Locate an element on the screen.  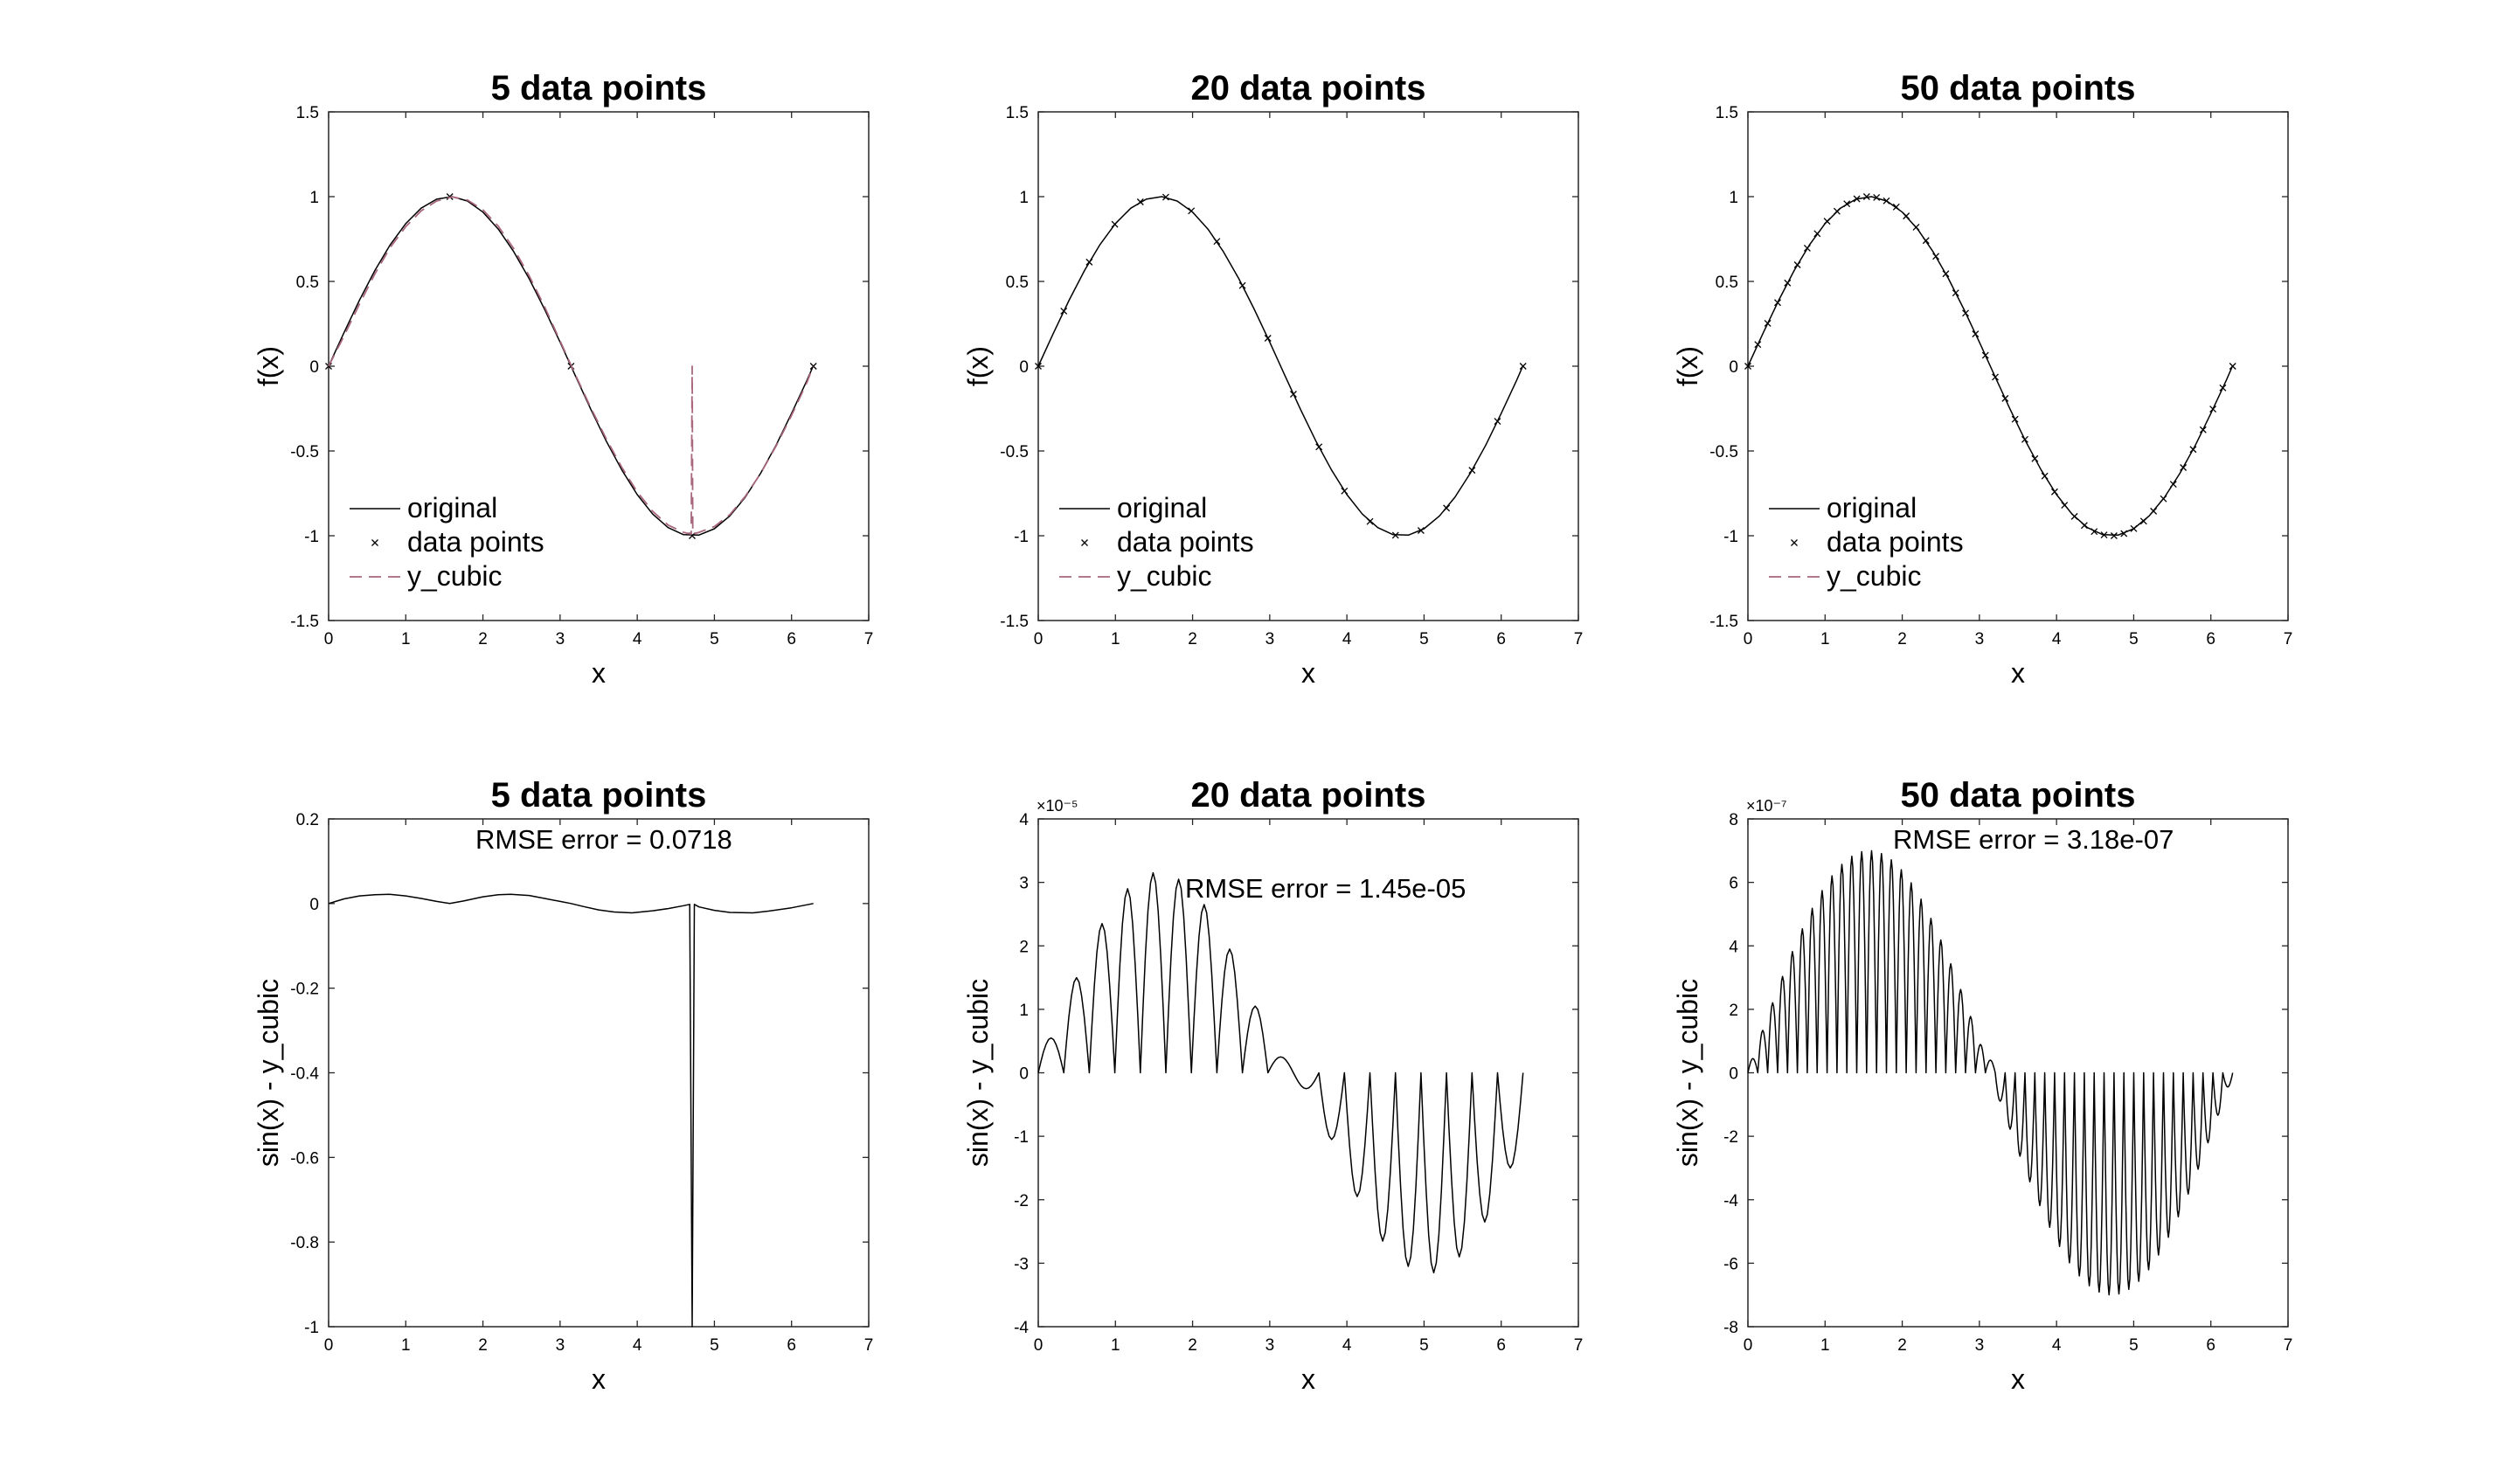
legend-entry-data-points-swatch is located at coordinates (1794, 542).